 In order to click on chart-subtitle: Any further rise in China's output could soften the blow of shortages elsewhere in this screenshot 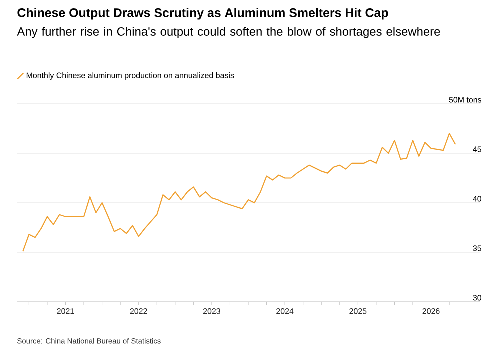, I will do `click(228, 32)`.